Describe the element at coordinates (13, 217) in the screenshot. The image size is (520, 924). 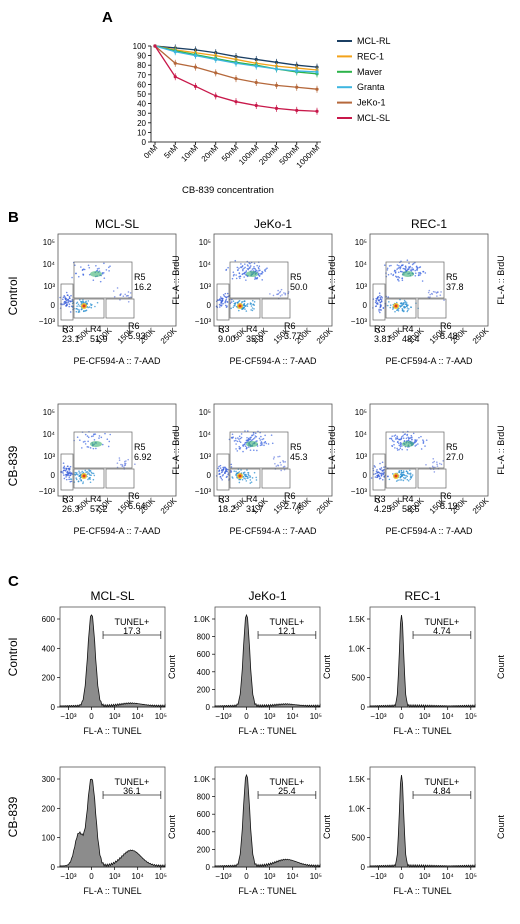
I see `panel-label-b: B` at that location.